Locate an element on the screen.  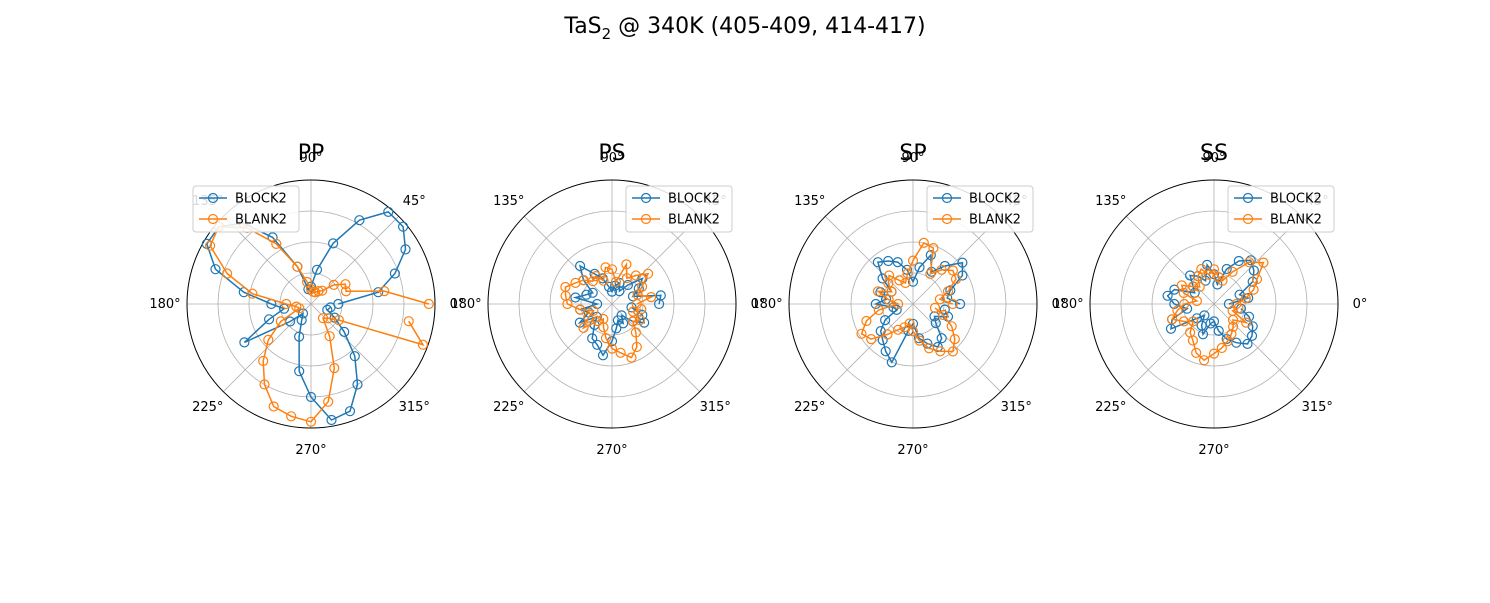
title-sub: 2 is located at coordinates (607, 34).